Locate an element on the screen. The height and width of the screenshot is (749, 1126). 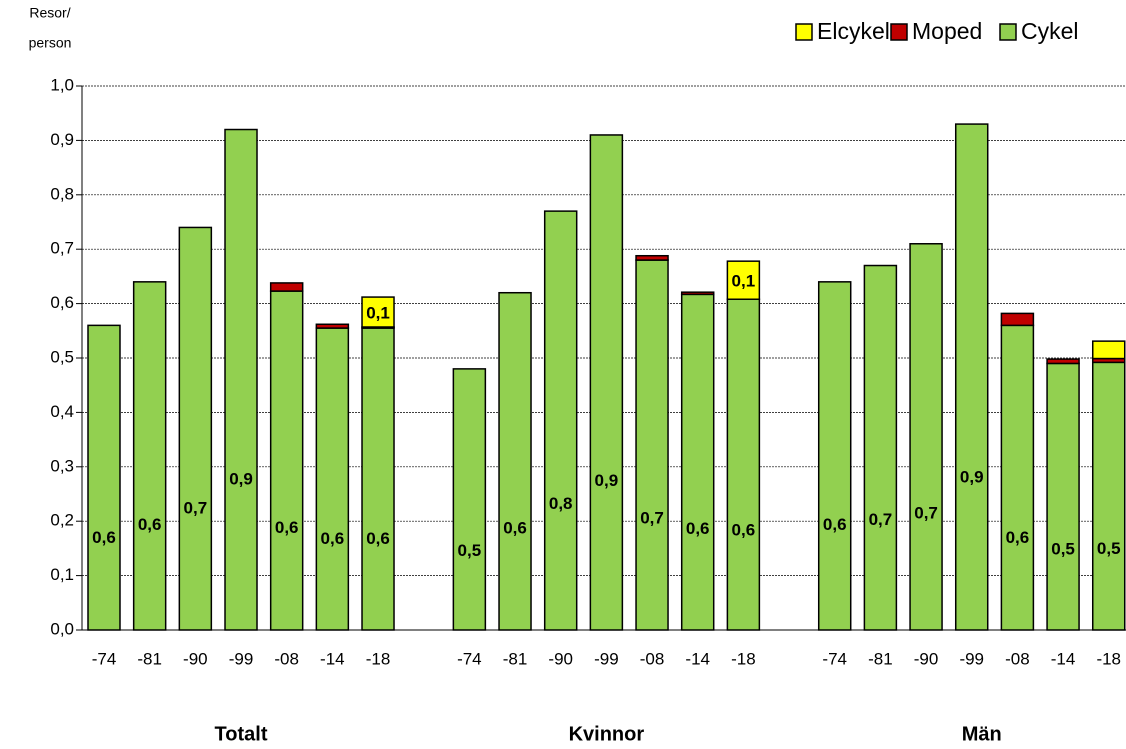
y-tick-label: 0,9 is located at coordinates (62, 139).